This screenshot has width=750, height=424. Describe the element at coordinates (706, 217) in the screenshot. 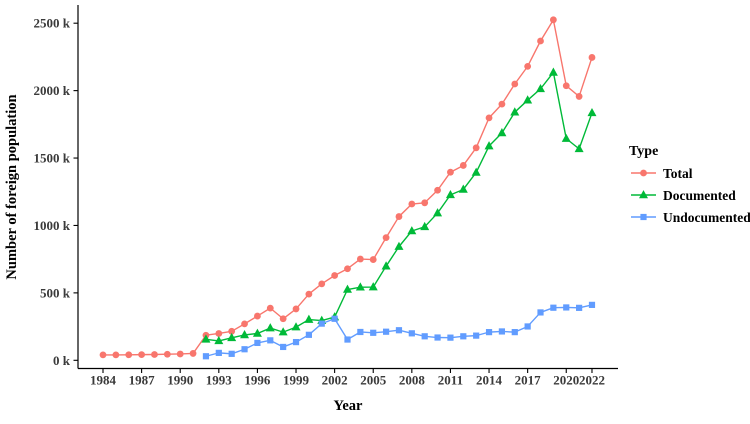

I see `legend-label-undocumented: Undocumented` at that location.